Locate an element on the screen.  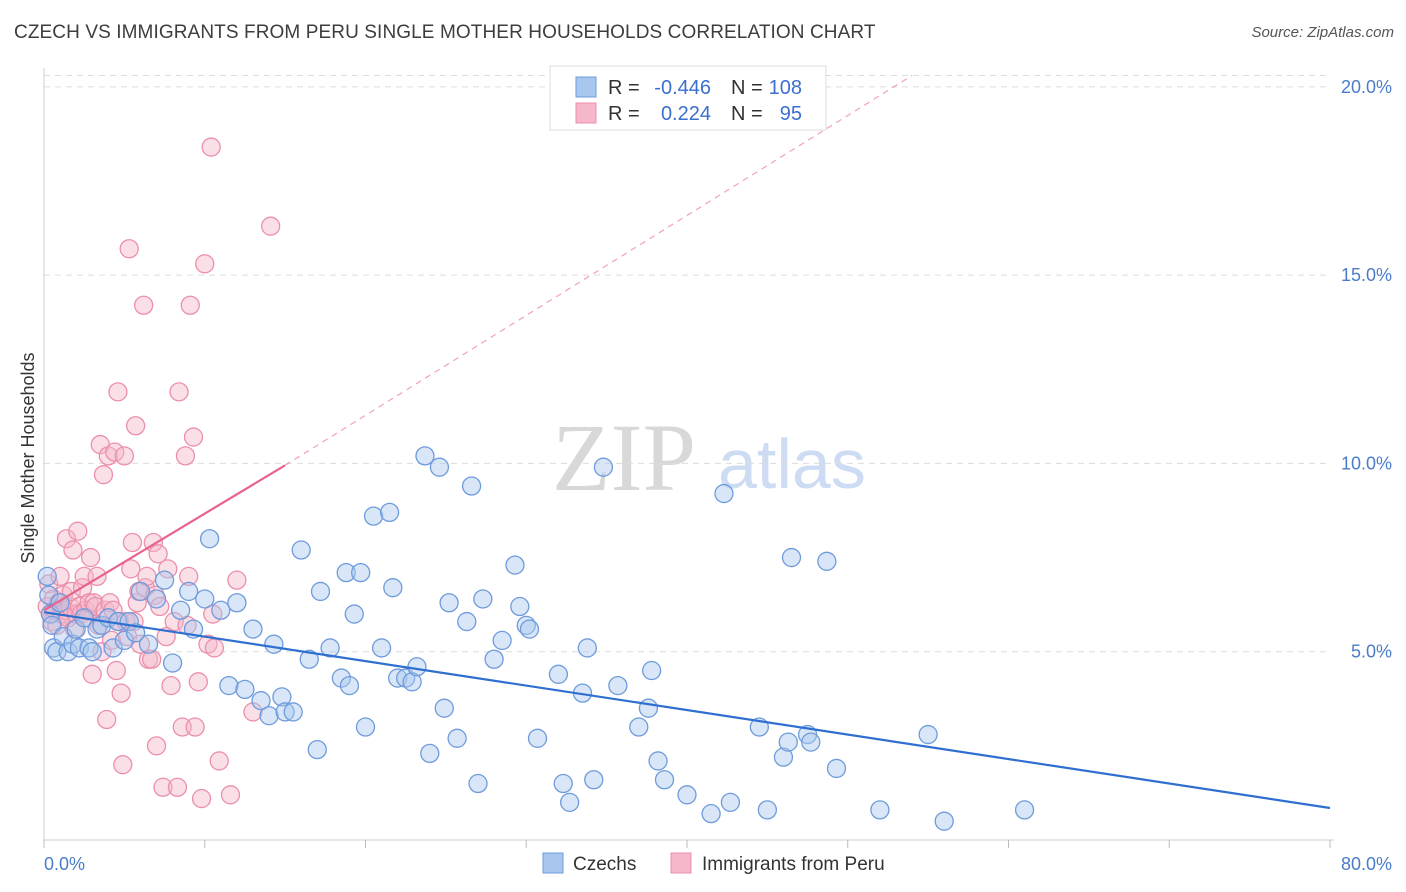
watermark-zip: ZIP is located at coordinates (624, 457).